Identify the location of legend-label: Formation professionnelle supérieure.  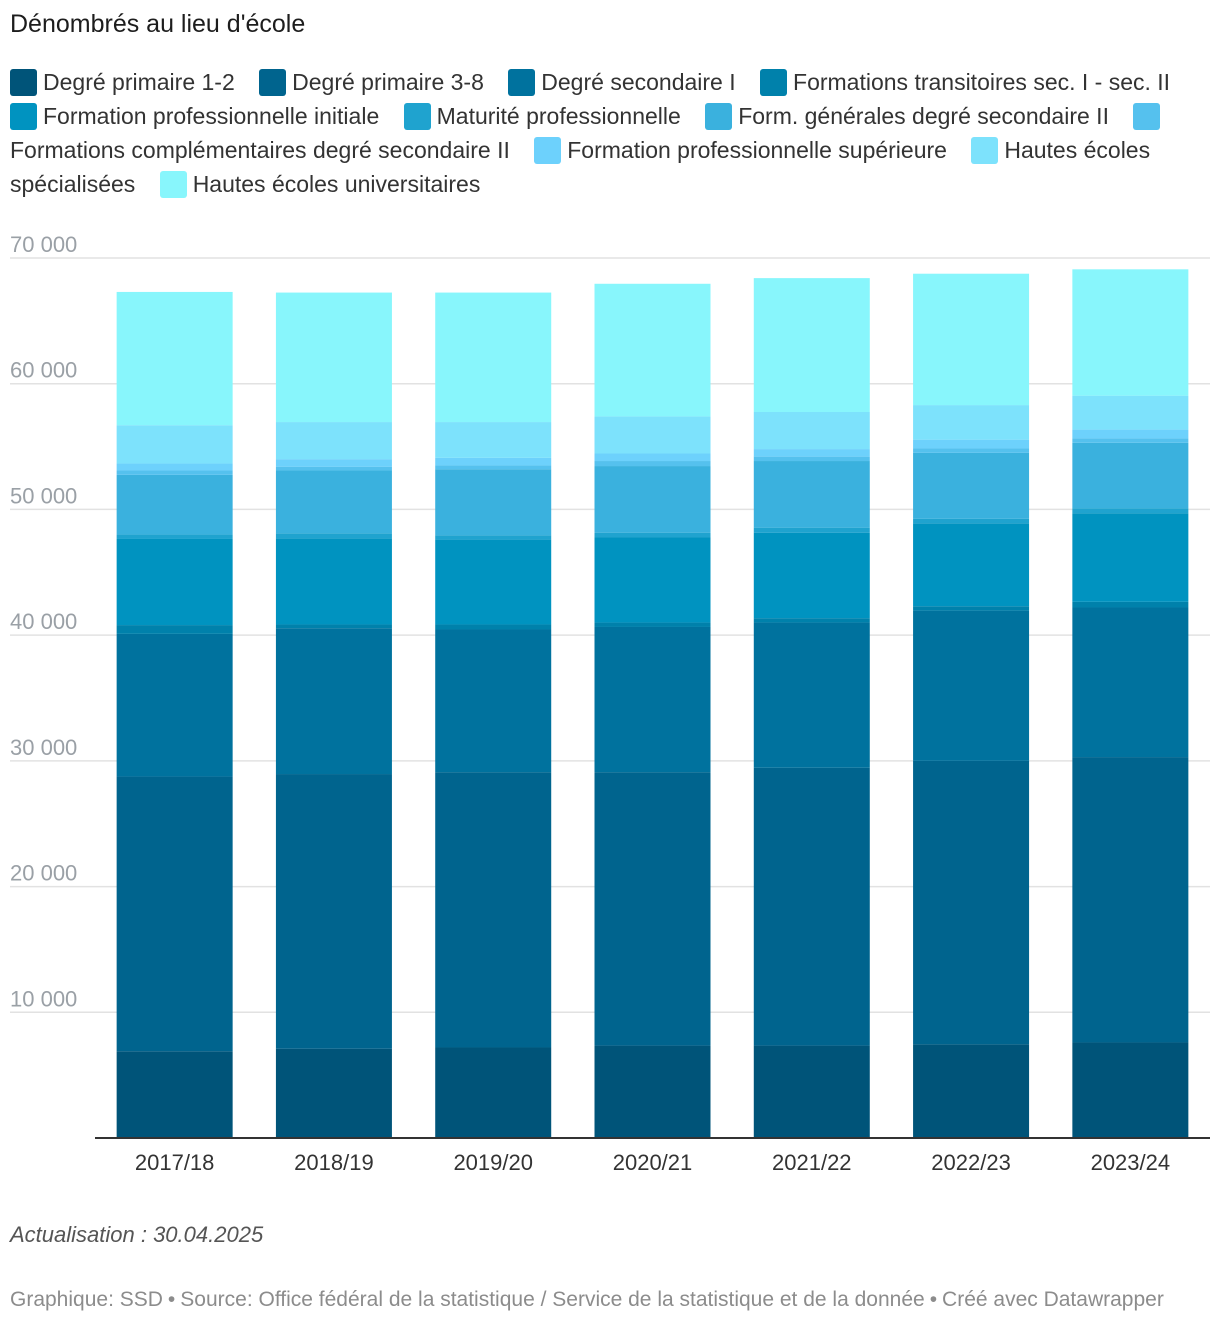
(757, 150).